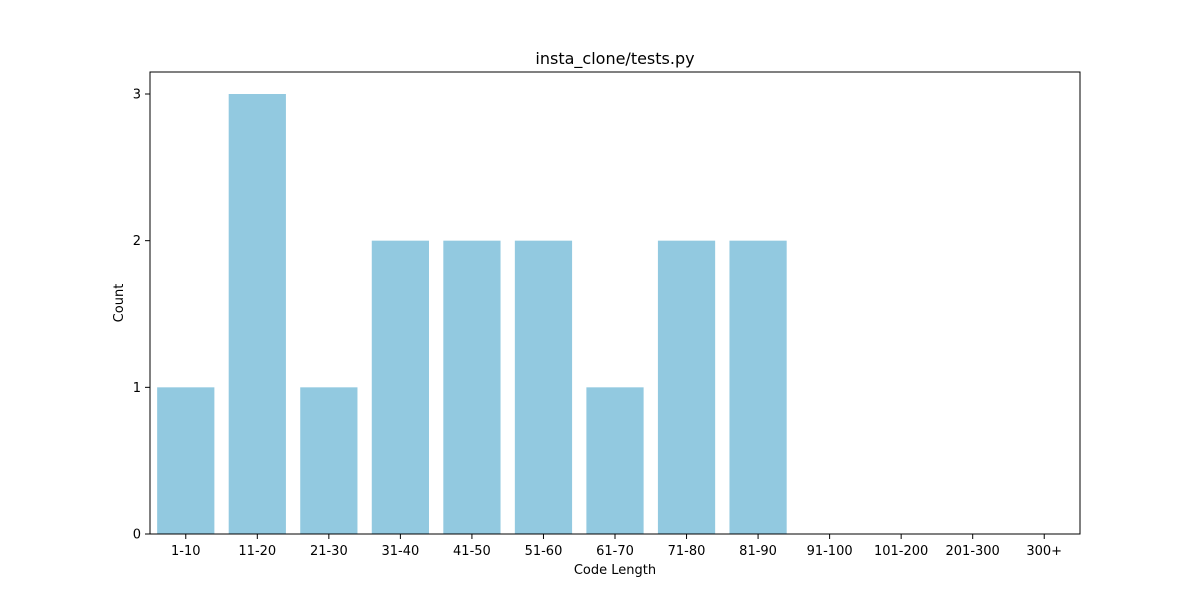  Describe the element at coordinates (830, 551) in the screenshot. I see `x-tick-label: 91-100` at that location.